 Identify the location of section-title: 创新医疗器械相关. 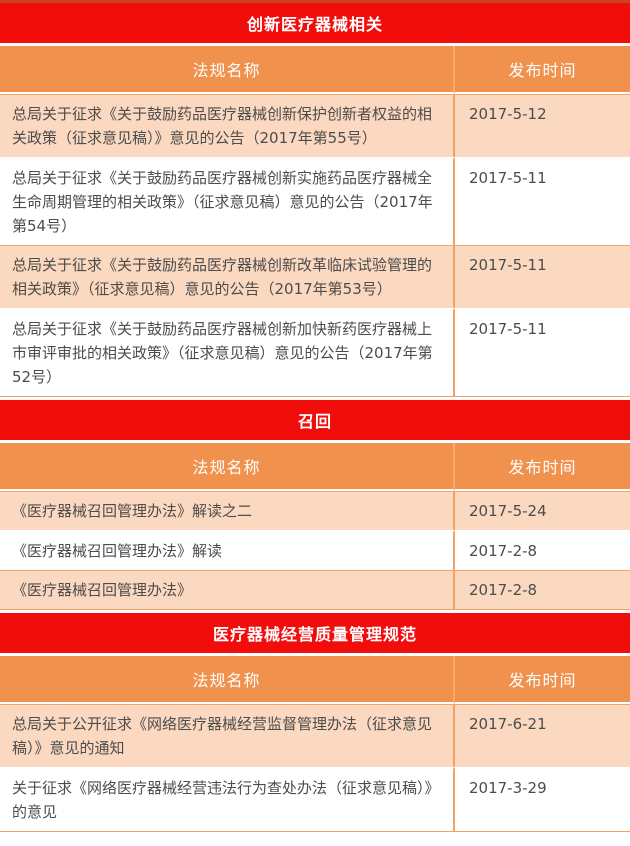
(315, 23).